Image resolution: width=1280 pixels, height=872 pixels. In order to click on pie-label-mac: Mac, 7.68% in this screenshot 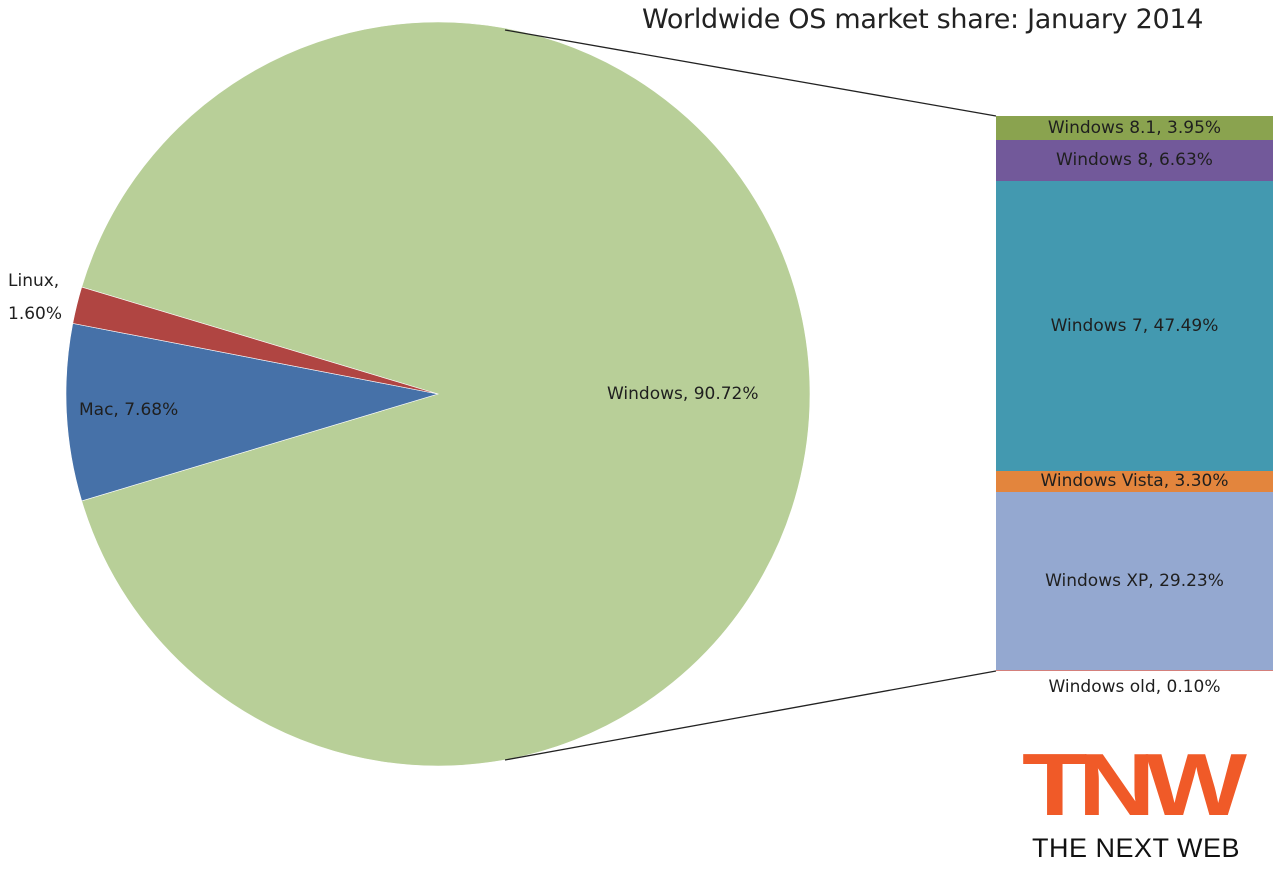, I will do `click(129, 410)`.